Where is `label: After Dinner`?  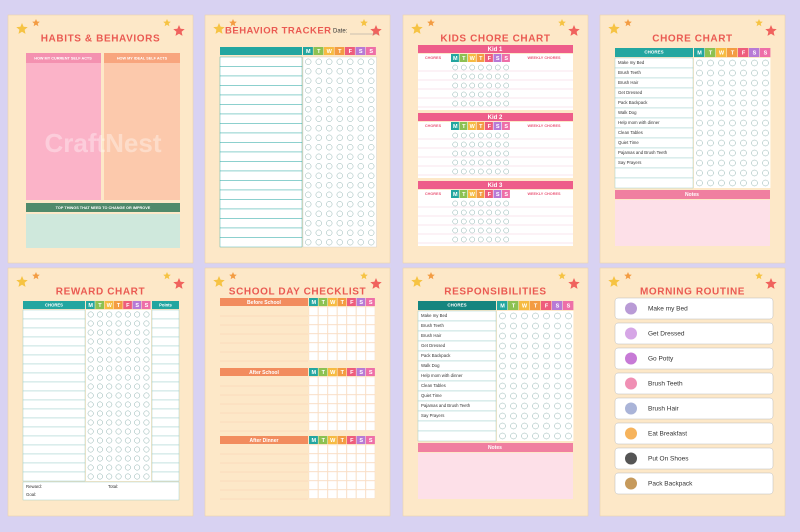 label: After Dinner is located at coordinates (264, 441).